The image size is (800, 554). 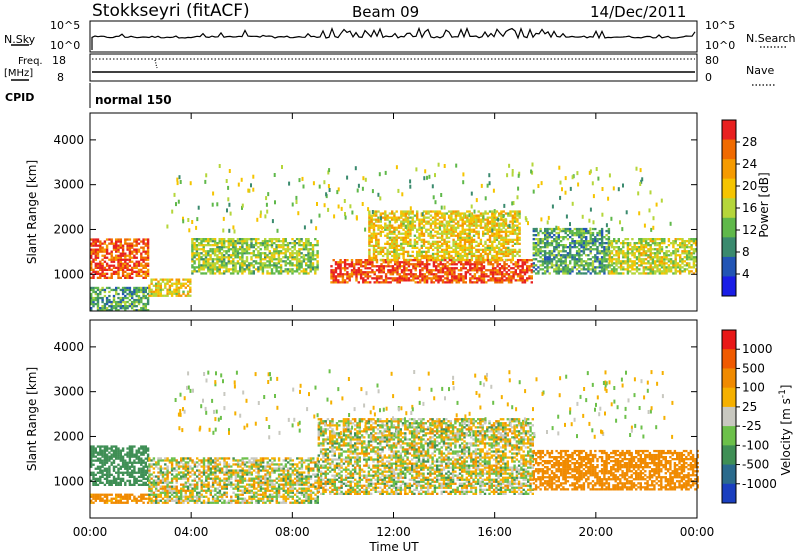 What do you see at coordinates (18, 73) in the screenshot?
I see `freq-label-line2: [MHz]` at bounding box center [18, 73].